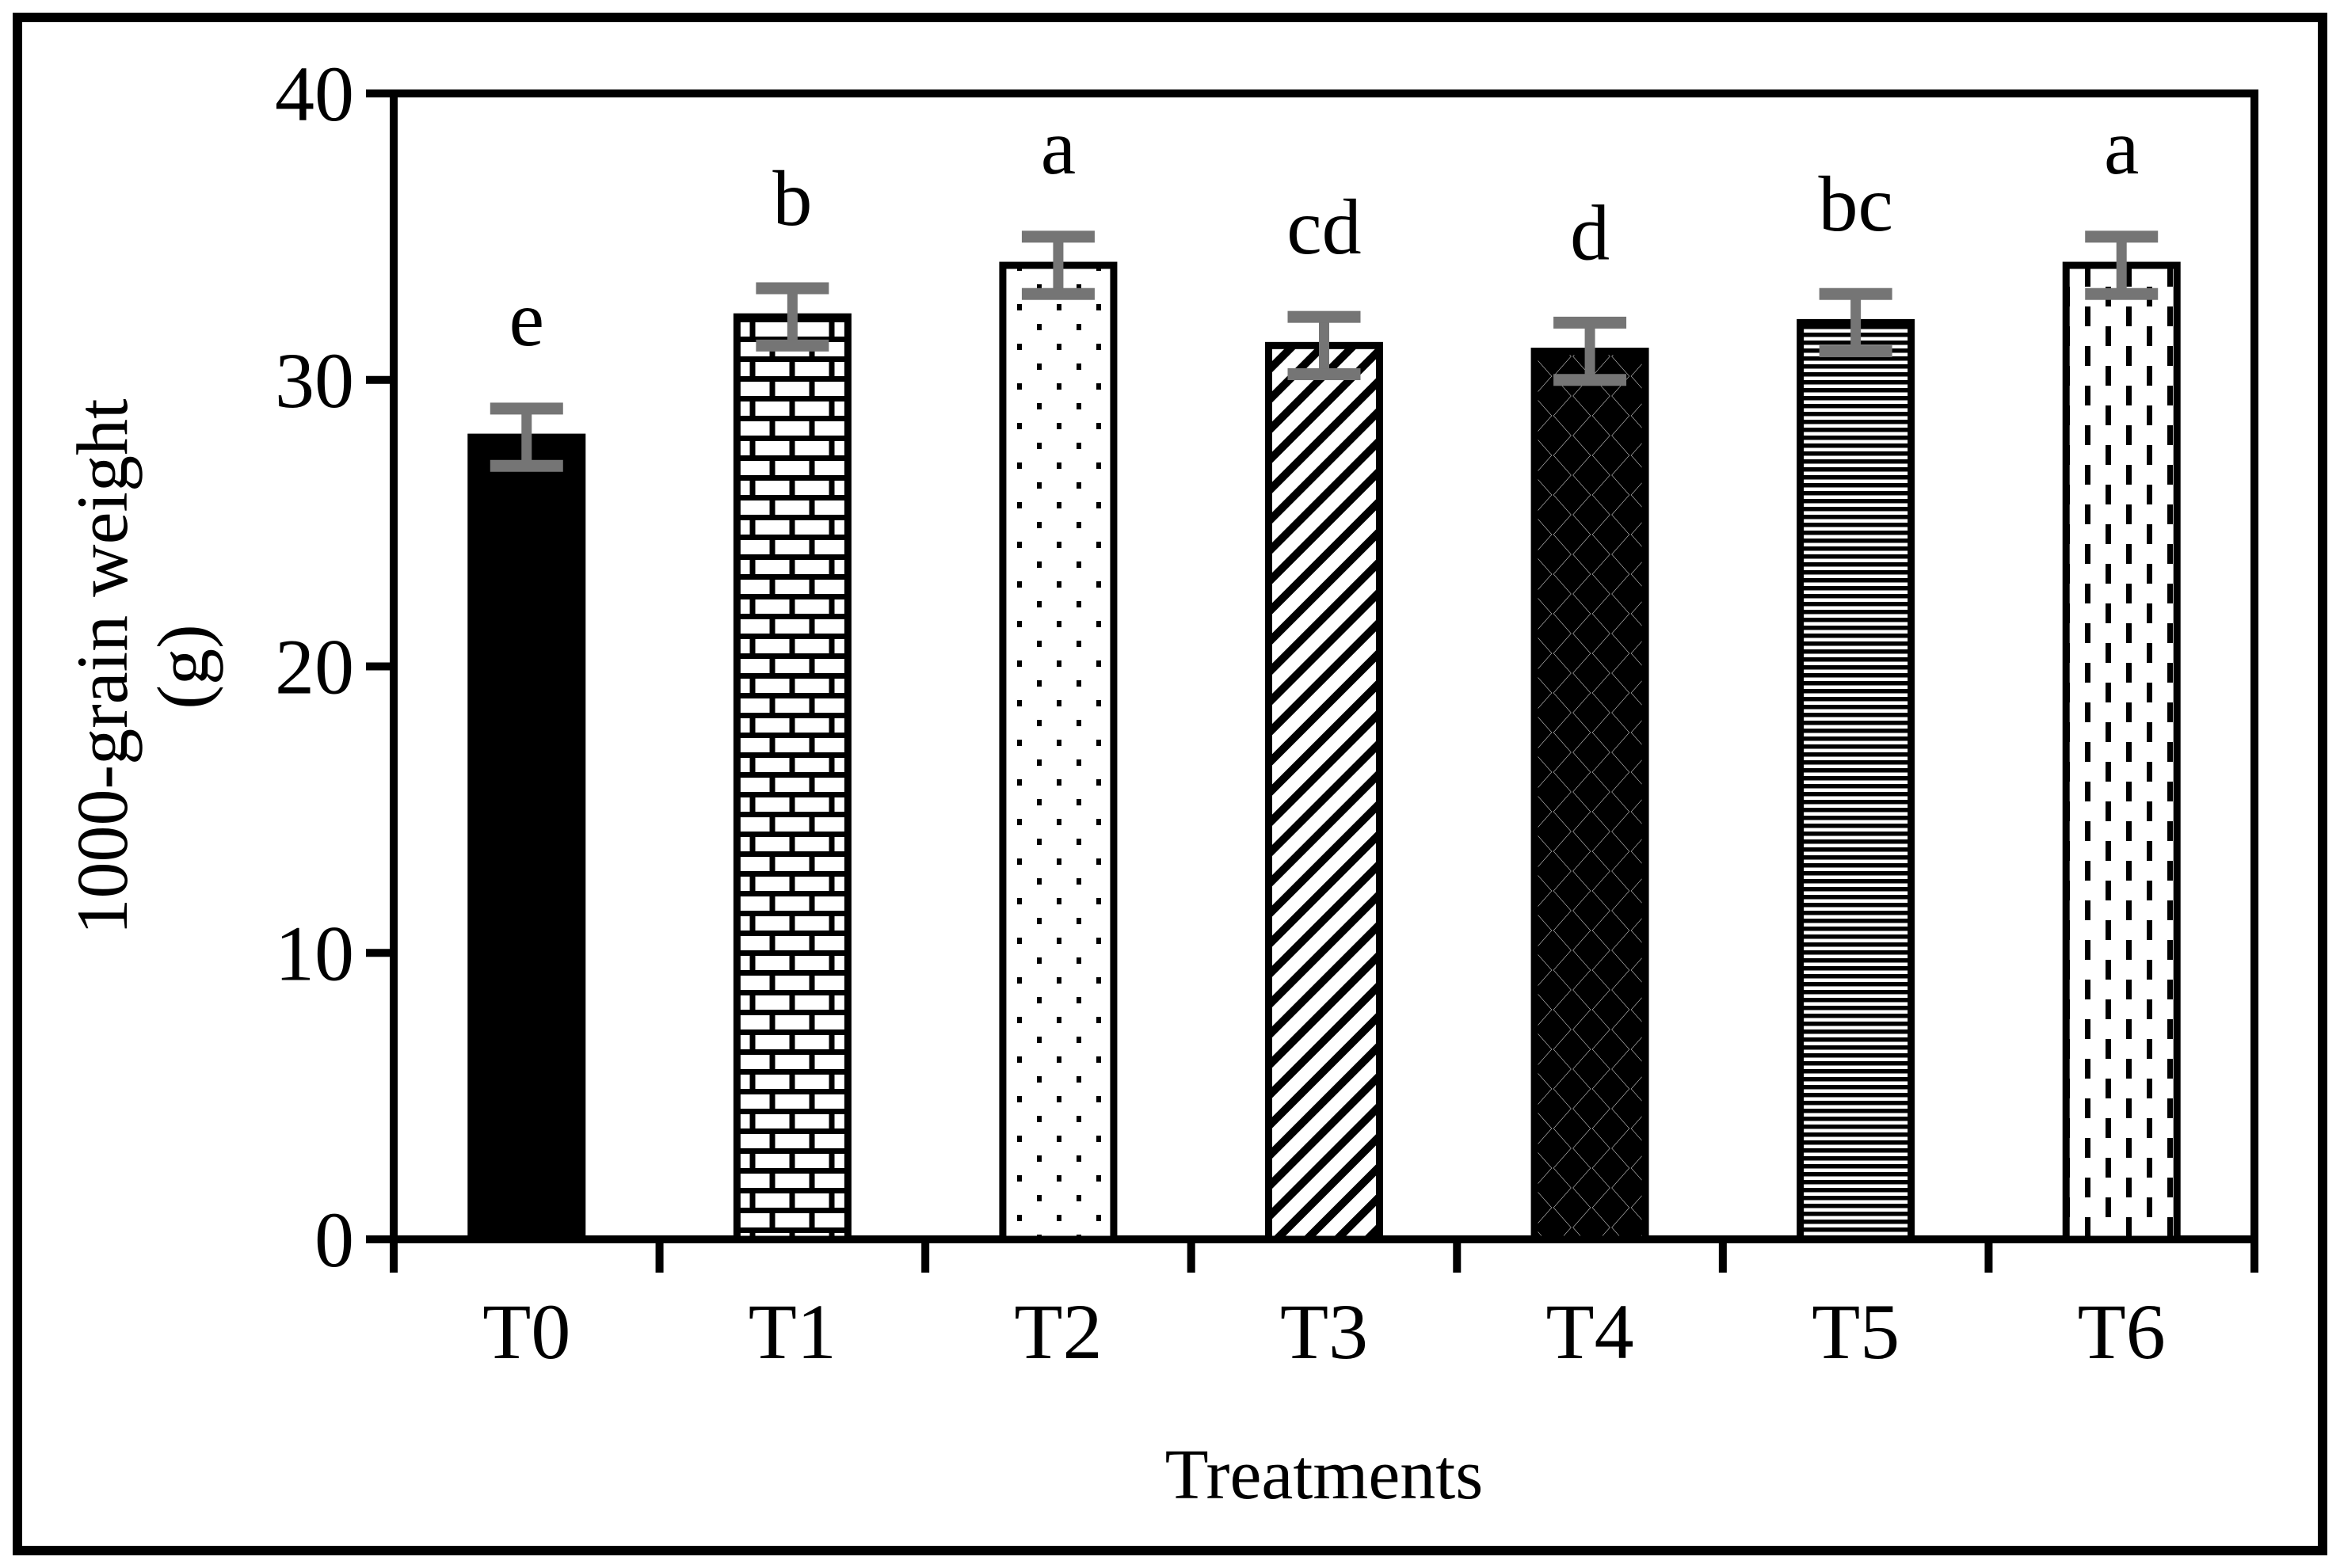 This screenshot has width=2340, height=1568. I want to click on error-bar-cap-bottom-T5, so click(1855, 351).